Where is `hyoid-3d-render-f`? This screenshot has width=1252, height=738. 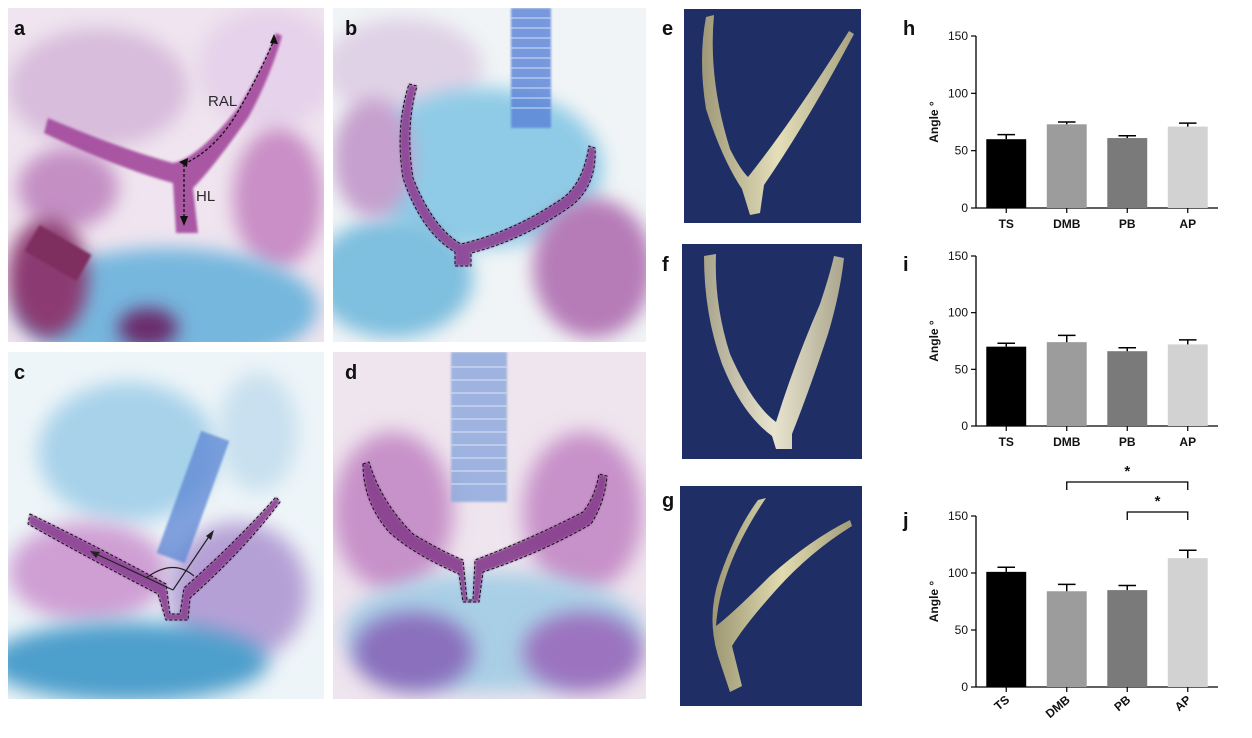 hyoid-3d-render-f is located at coordinates (774, 351).